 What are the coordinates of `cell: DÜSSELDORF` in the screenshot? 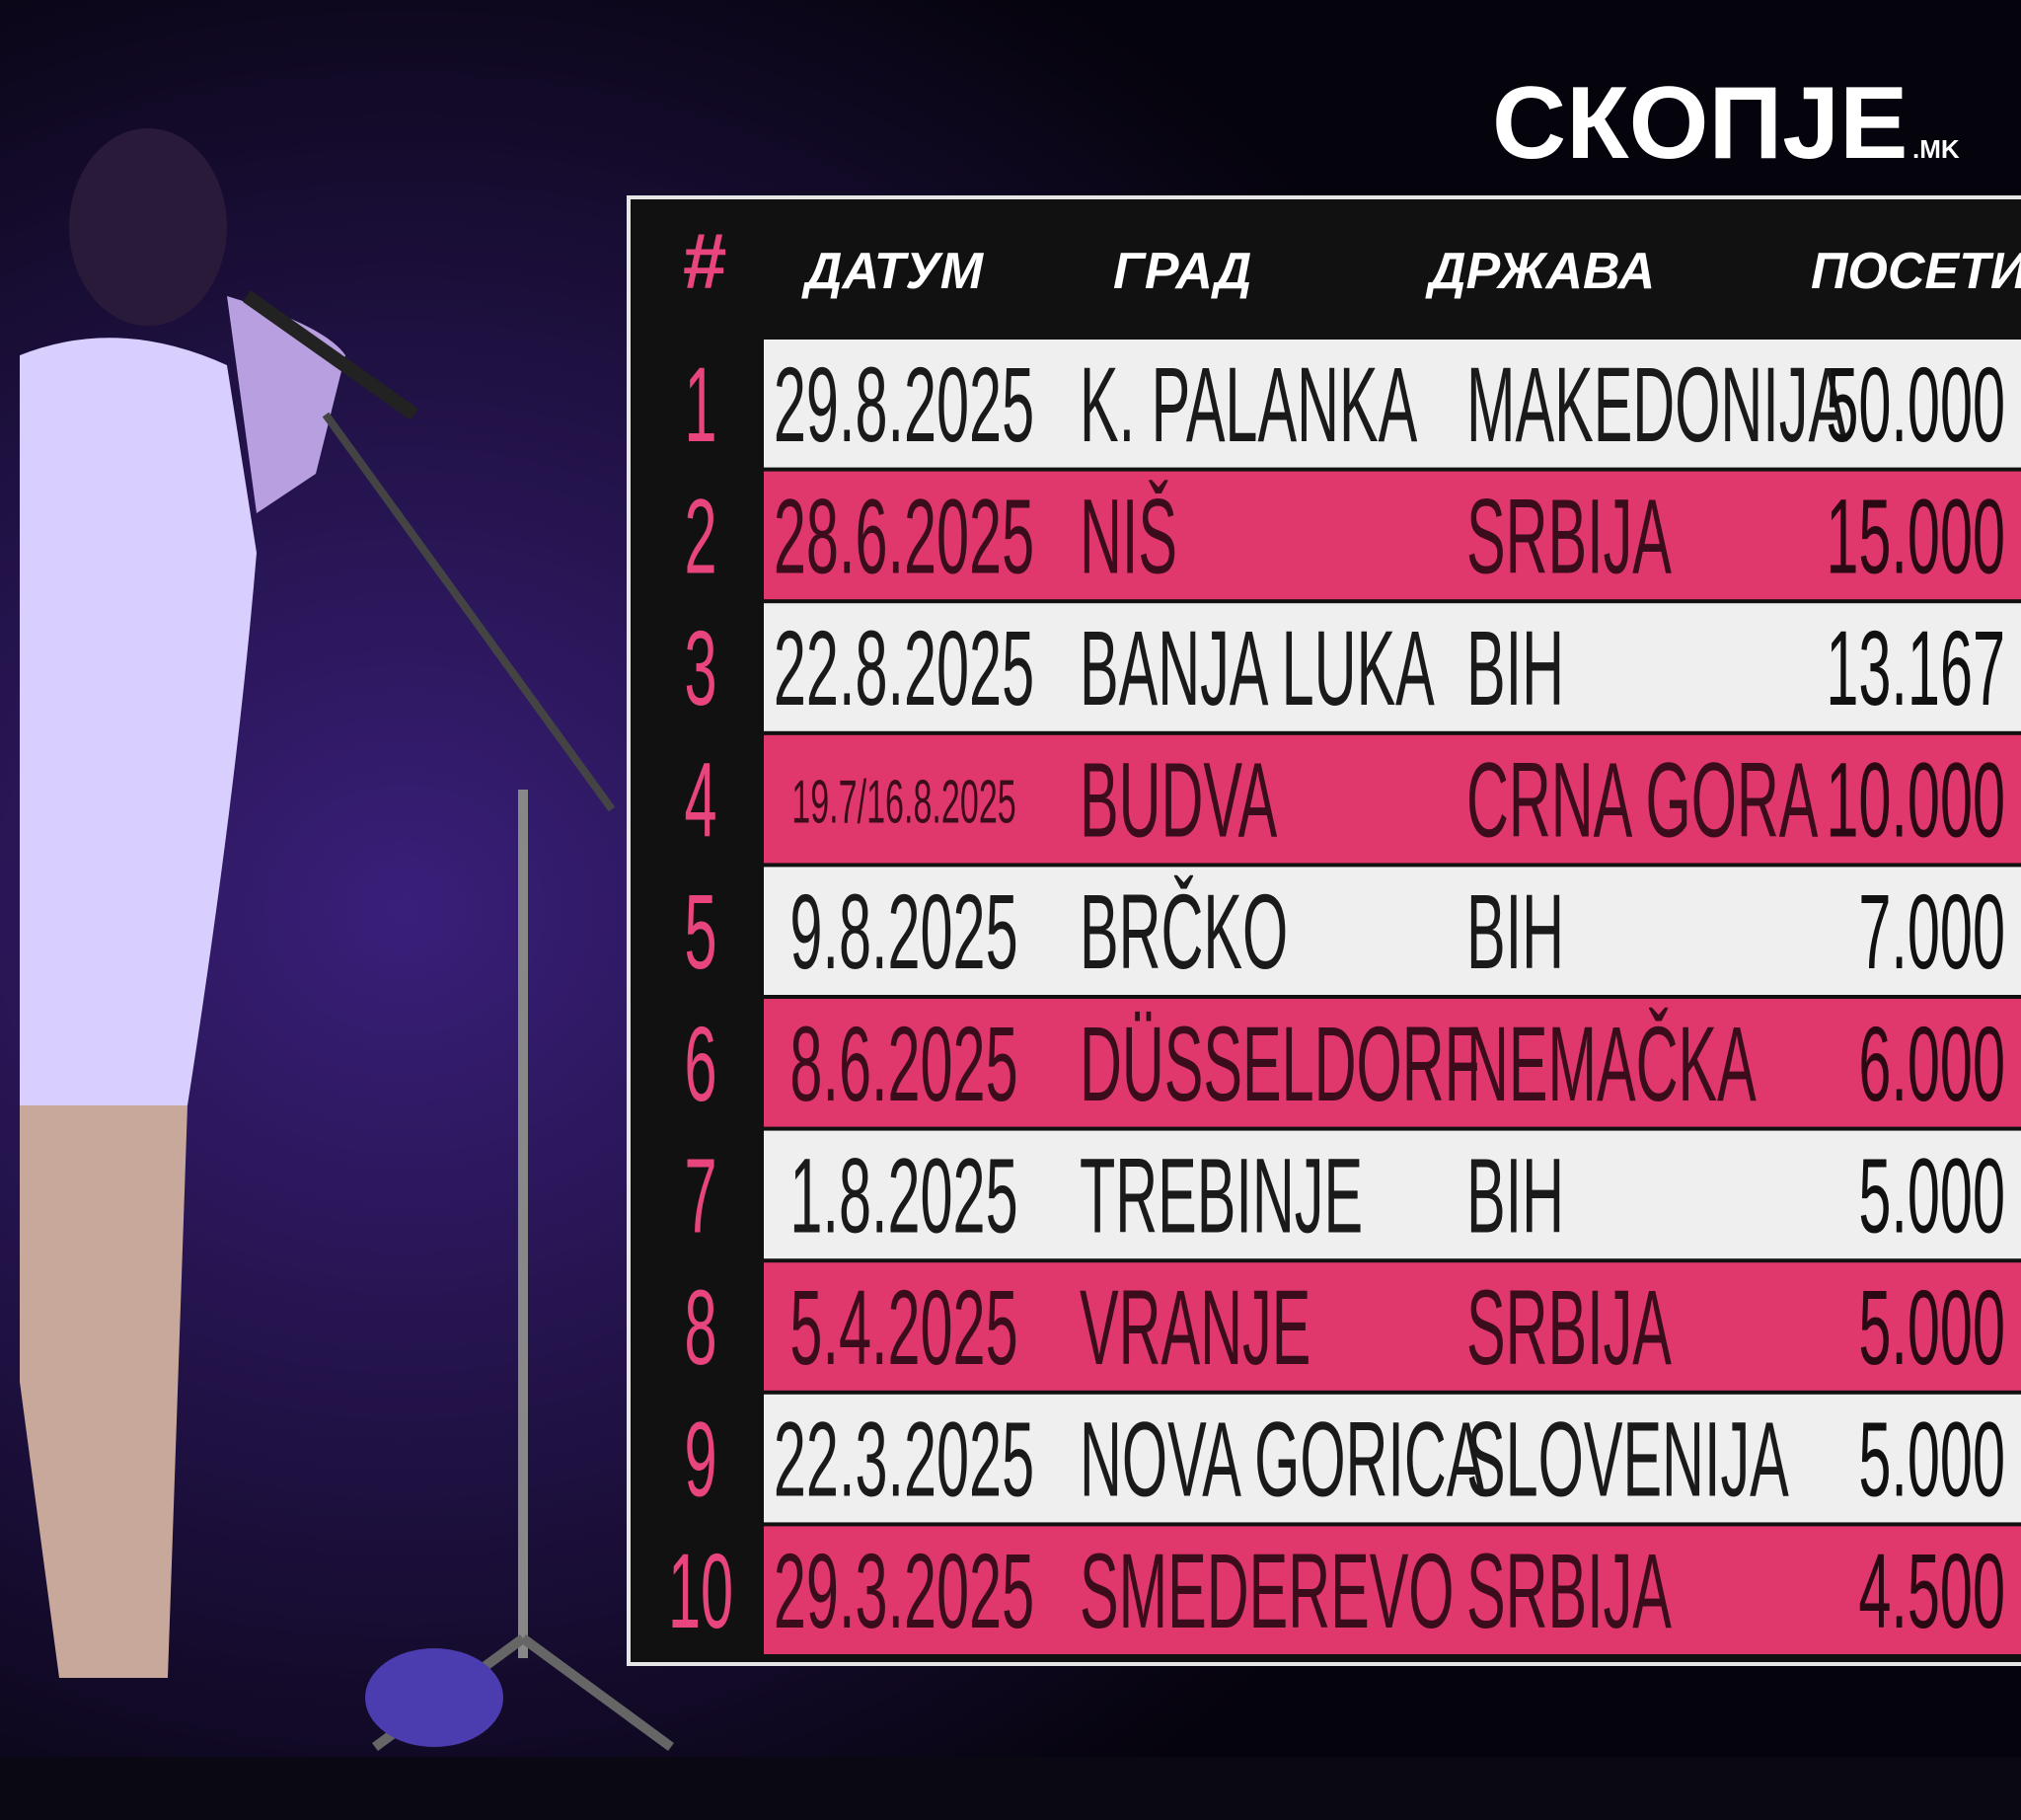 It's located at (1280, 1064).